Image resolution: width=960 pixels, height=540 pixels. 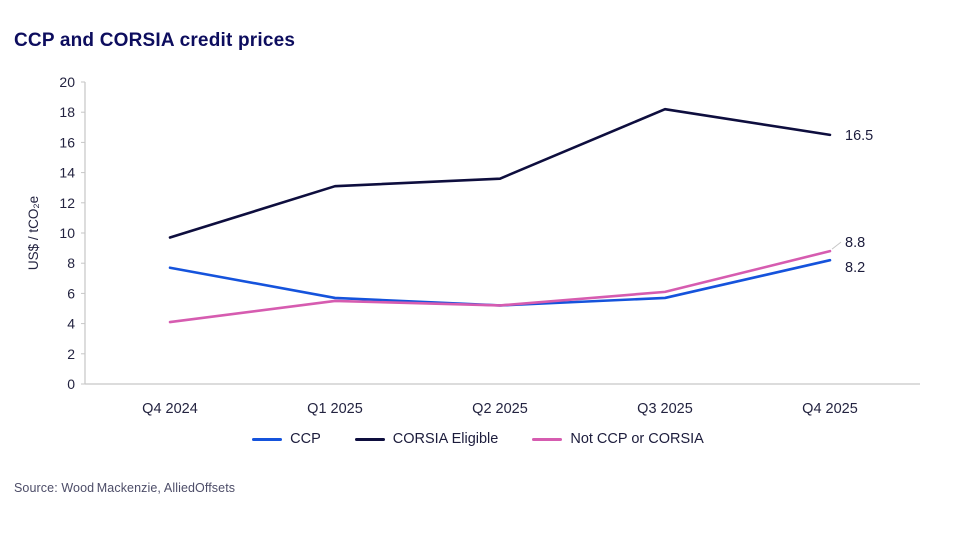 What do you see at coordinates (855, 268) in the screenshot?
I see `svg-text: 8.2` at bounding box center [855, 268].